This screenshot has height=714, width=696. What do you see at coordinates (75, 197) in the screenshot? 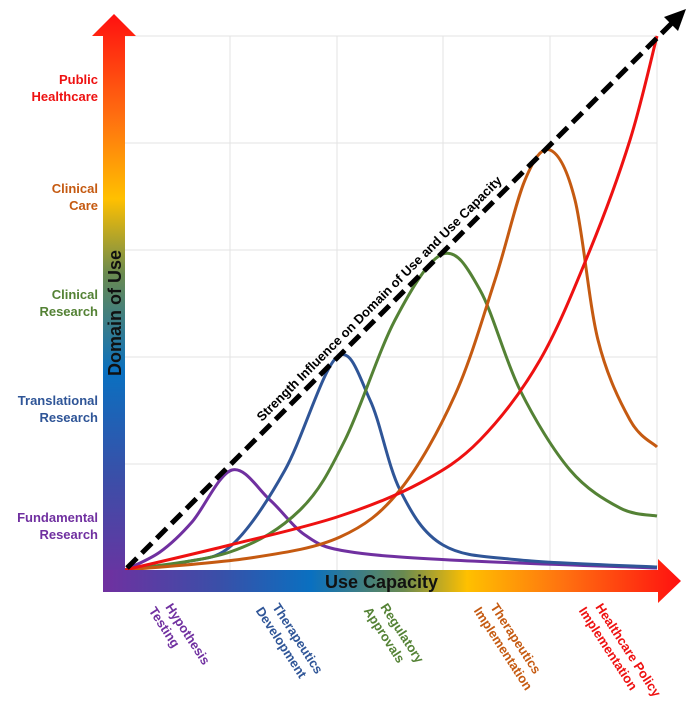
I see `y-label: Clinical Care` at bounding box center [75, 197].